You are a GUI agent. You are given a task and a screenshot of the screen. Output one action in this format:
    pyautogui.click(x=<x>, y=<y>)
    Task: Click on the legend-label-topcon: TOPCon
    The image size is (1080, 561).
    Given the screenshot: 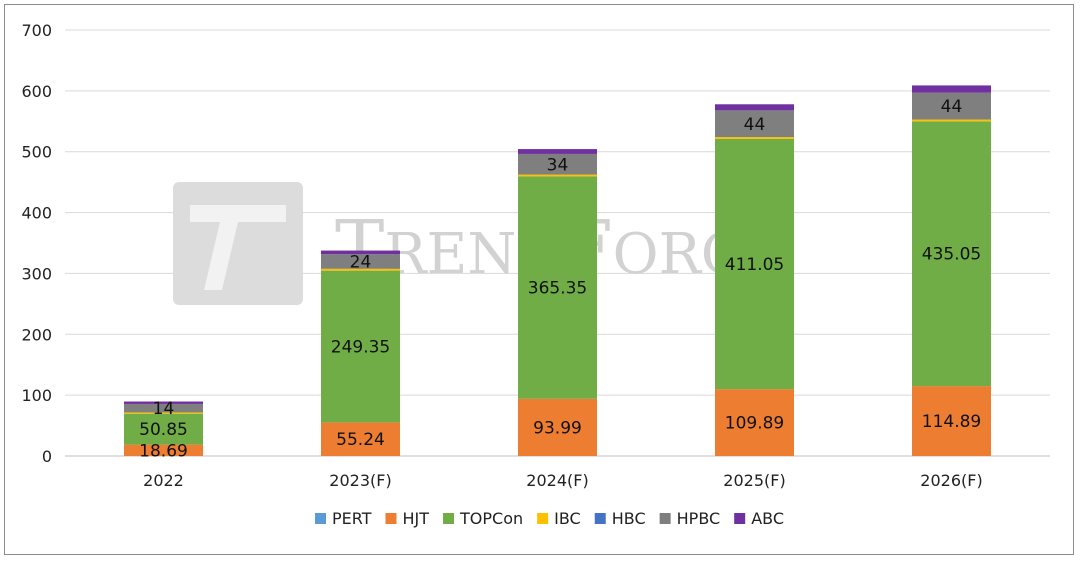 What is the action you would take?
    pyautogui.click(x=491, y=518)
    